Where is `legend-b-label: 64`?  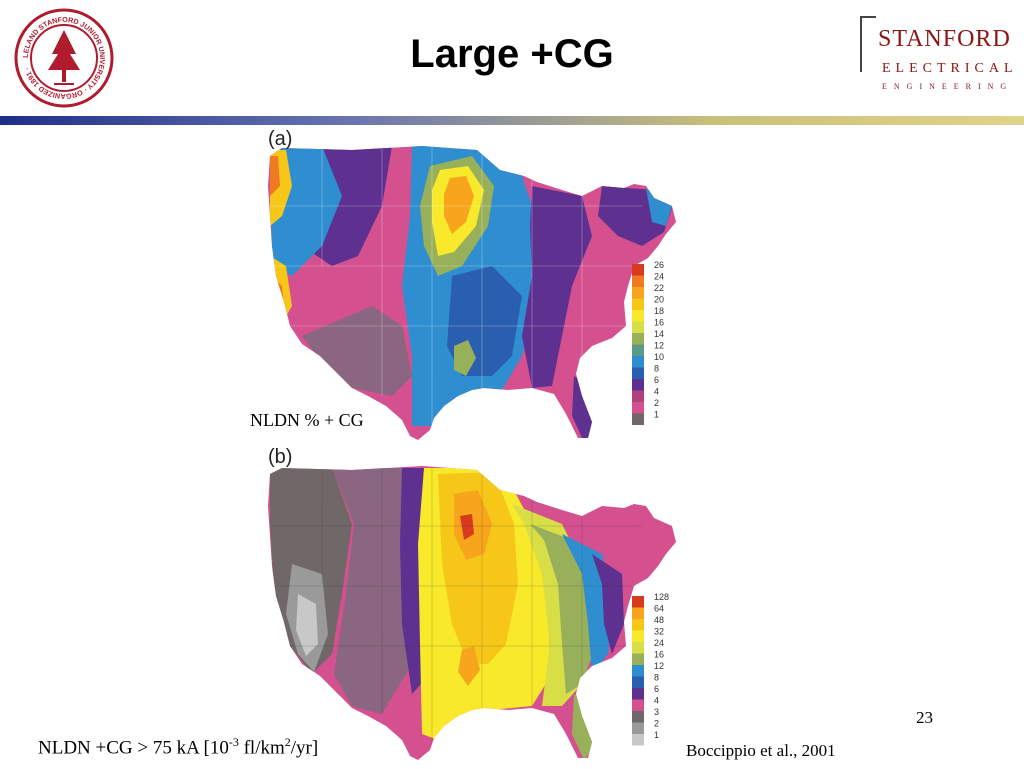
legend-b-label: 64 is located at coordinates (659, 609).